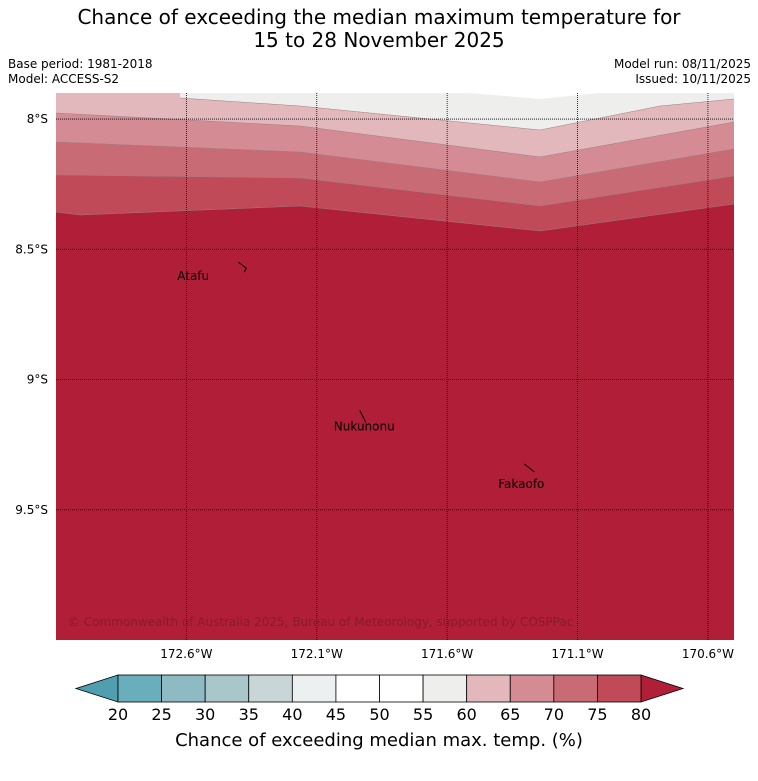 Image resolution: width=758 pixels, height=781 pixels. I want to click on colorbar-tick-label: 50, so click(379, 714).